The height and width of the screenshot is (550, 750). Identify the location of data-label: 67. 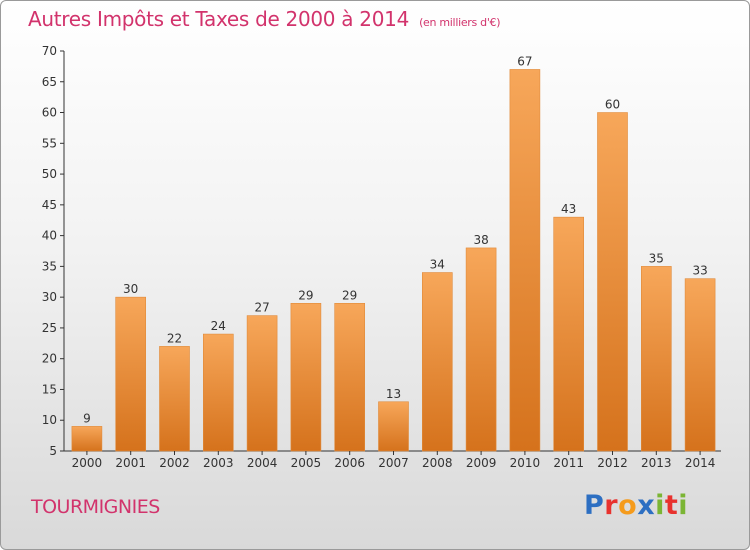
(524, 61).